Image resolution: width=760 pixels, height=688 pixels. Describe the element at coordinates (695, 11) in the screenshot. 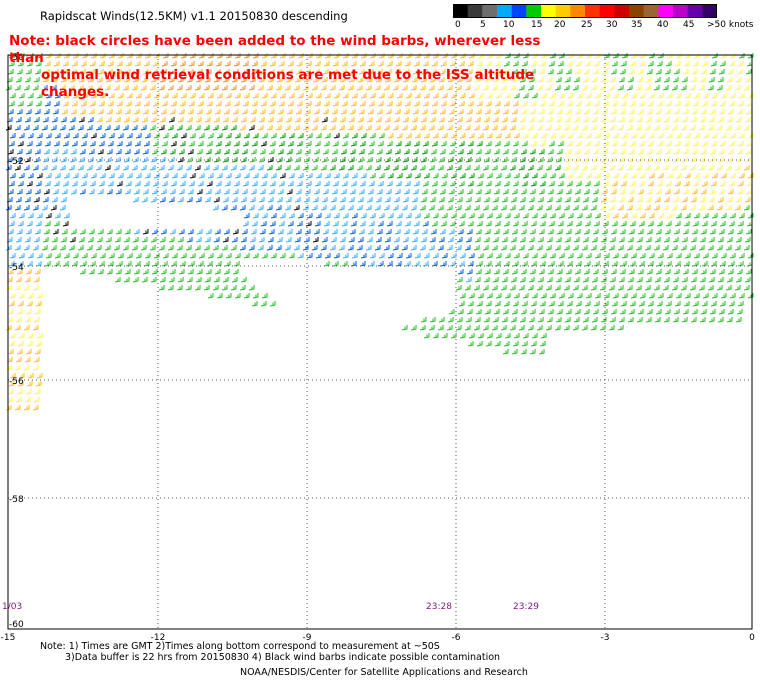

I see `scale-swatch` at that location.